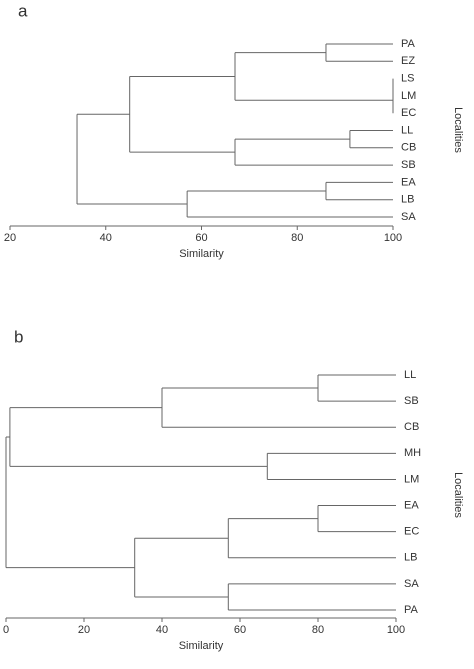 The image size is (474, 669). I want to click on panel-label: b, so click(18, 336).